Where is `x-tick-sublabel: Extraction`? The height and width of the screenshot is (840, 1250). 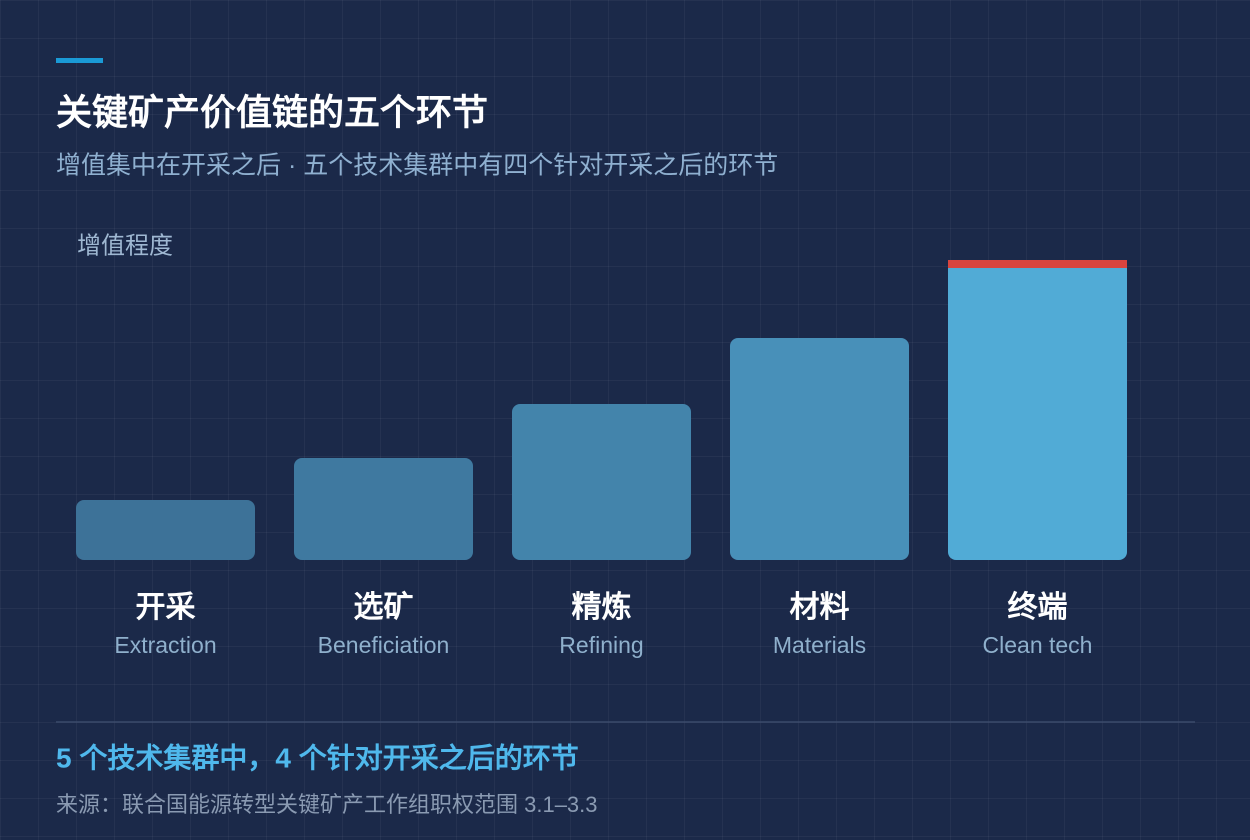 x-tick-sublabel: Extraction is located at coordinates (165, 645).